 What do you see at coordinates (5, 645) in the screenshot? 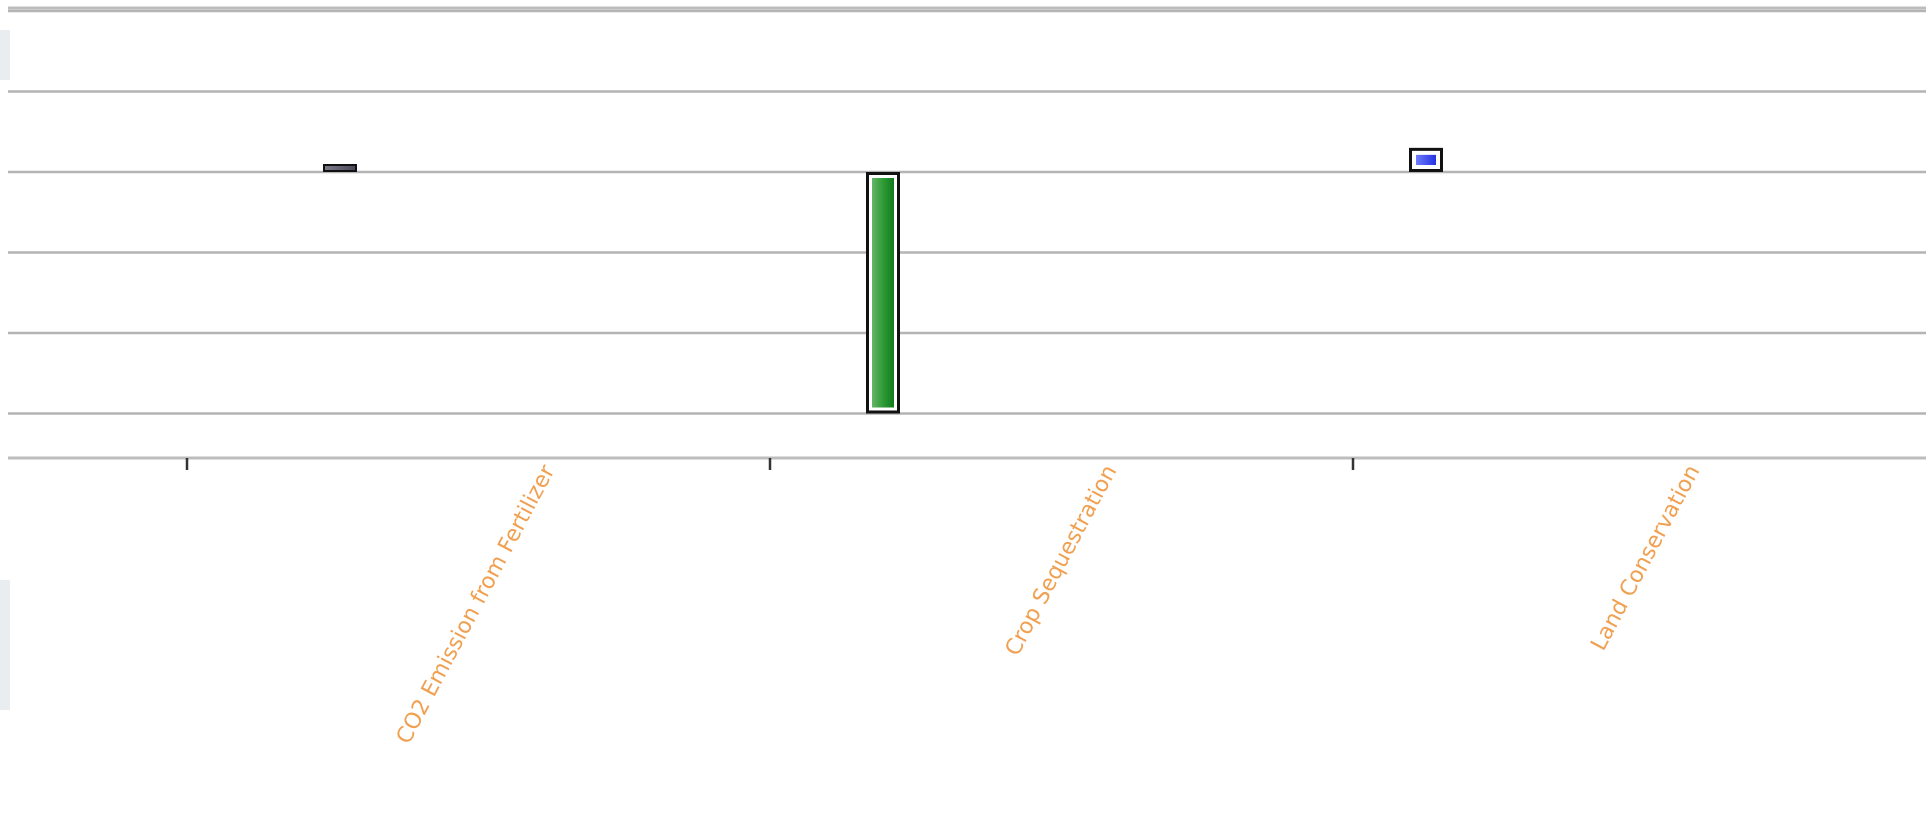
I see `window-edge-tab-bottom` at bounding box center [5, 645].